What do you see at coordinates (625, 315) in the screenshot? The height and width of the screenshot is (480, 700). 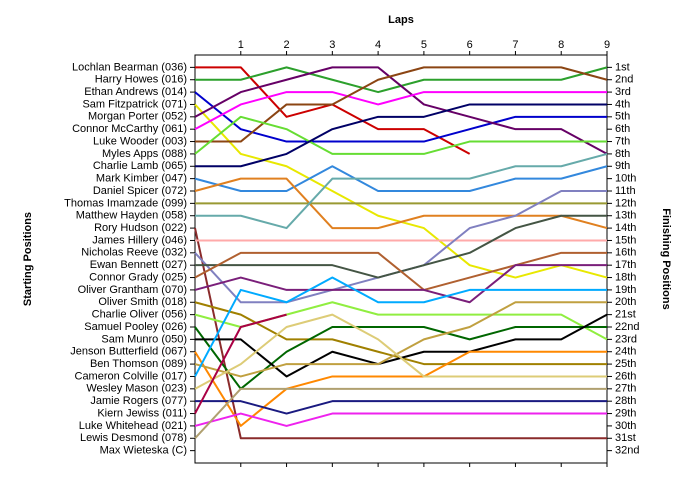 I see `y2-tick-label: 21st` at bounding box center [625, 315].